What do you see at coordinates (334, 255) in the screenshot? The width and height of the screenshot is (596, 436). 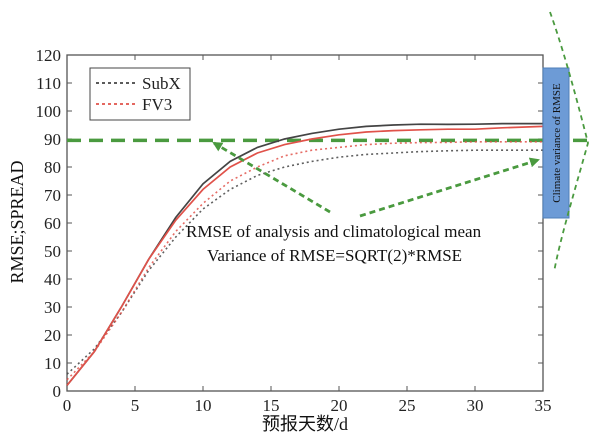 I see `annotation-variance-formula: Variance of RMSE=SQRT(2)*RMSE` at bounding box center [334, 255].